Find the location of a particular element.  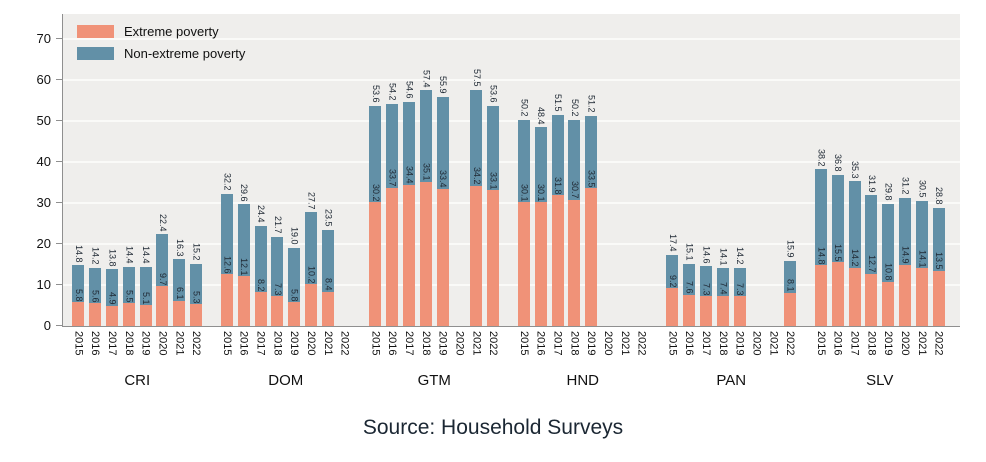

total-value-label: 53.6 is located at coordinates (375, 94).